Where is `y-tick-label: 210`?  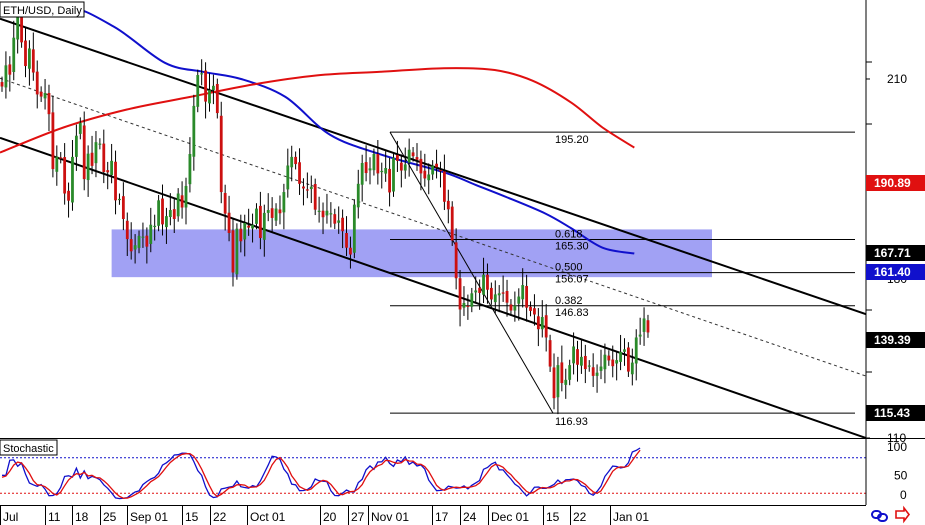 y-tick-label: 210 is located at coordinates (897, 79).